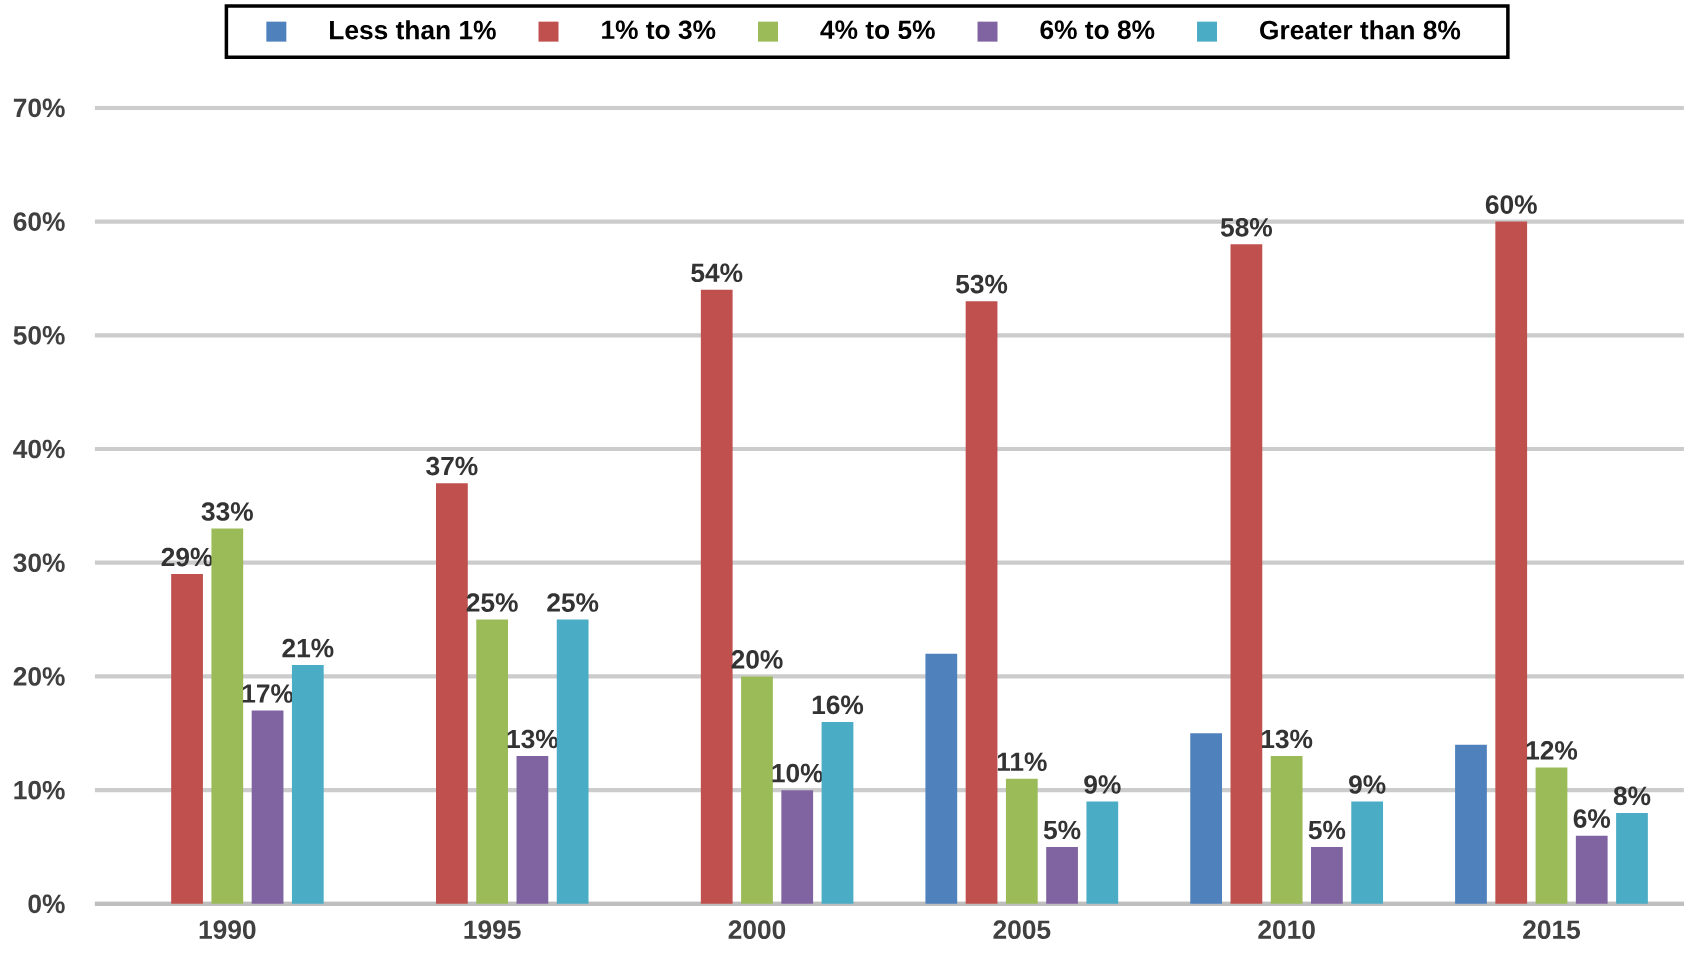 The image size is (1686, 954). Describe the element at coordinates (308, 648) in the screenshot. I see `data-label: 21%` at that location.